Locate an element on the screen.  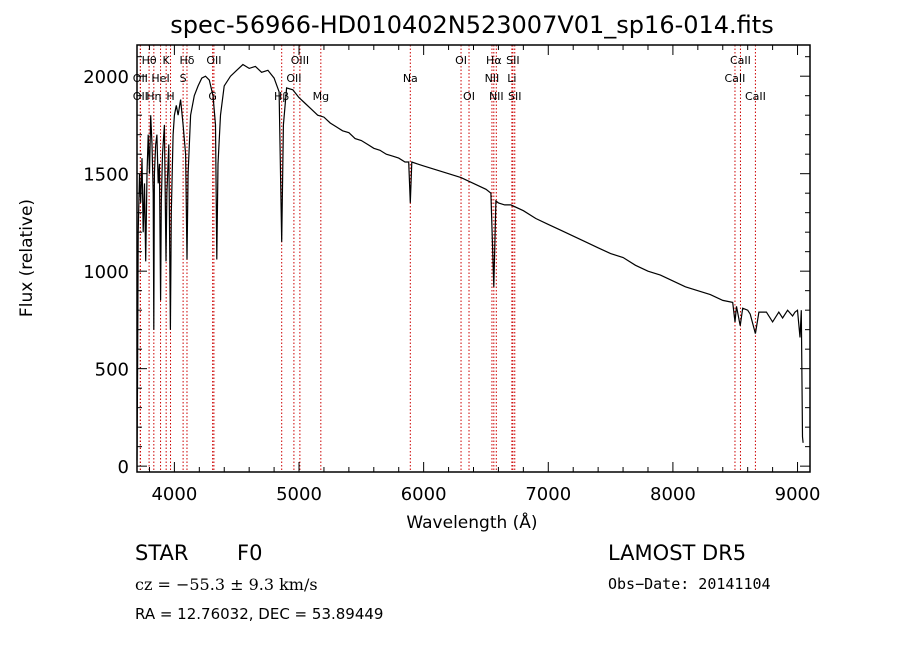
line-label-7: Hη is located at coordinates (153, 96).